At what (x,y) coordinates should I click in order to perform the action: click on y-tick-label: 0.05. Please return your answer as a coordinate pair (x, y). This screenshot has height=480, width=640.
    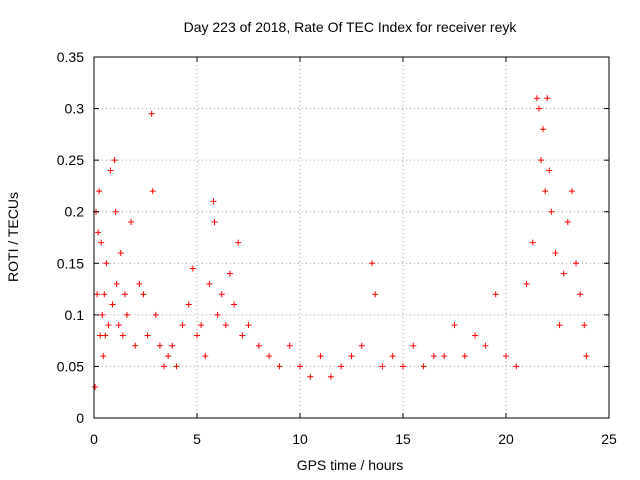
    Looking at the image, I should click on (70, 366).